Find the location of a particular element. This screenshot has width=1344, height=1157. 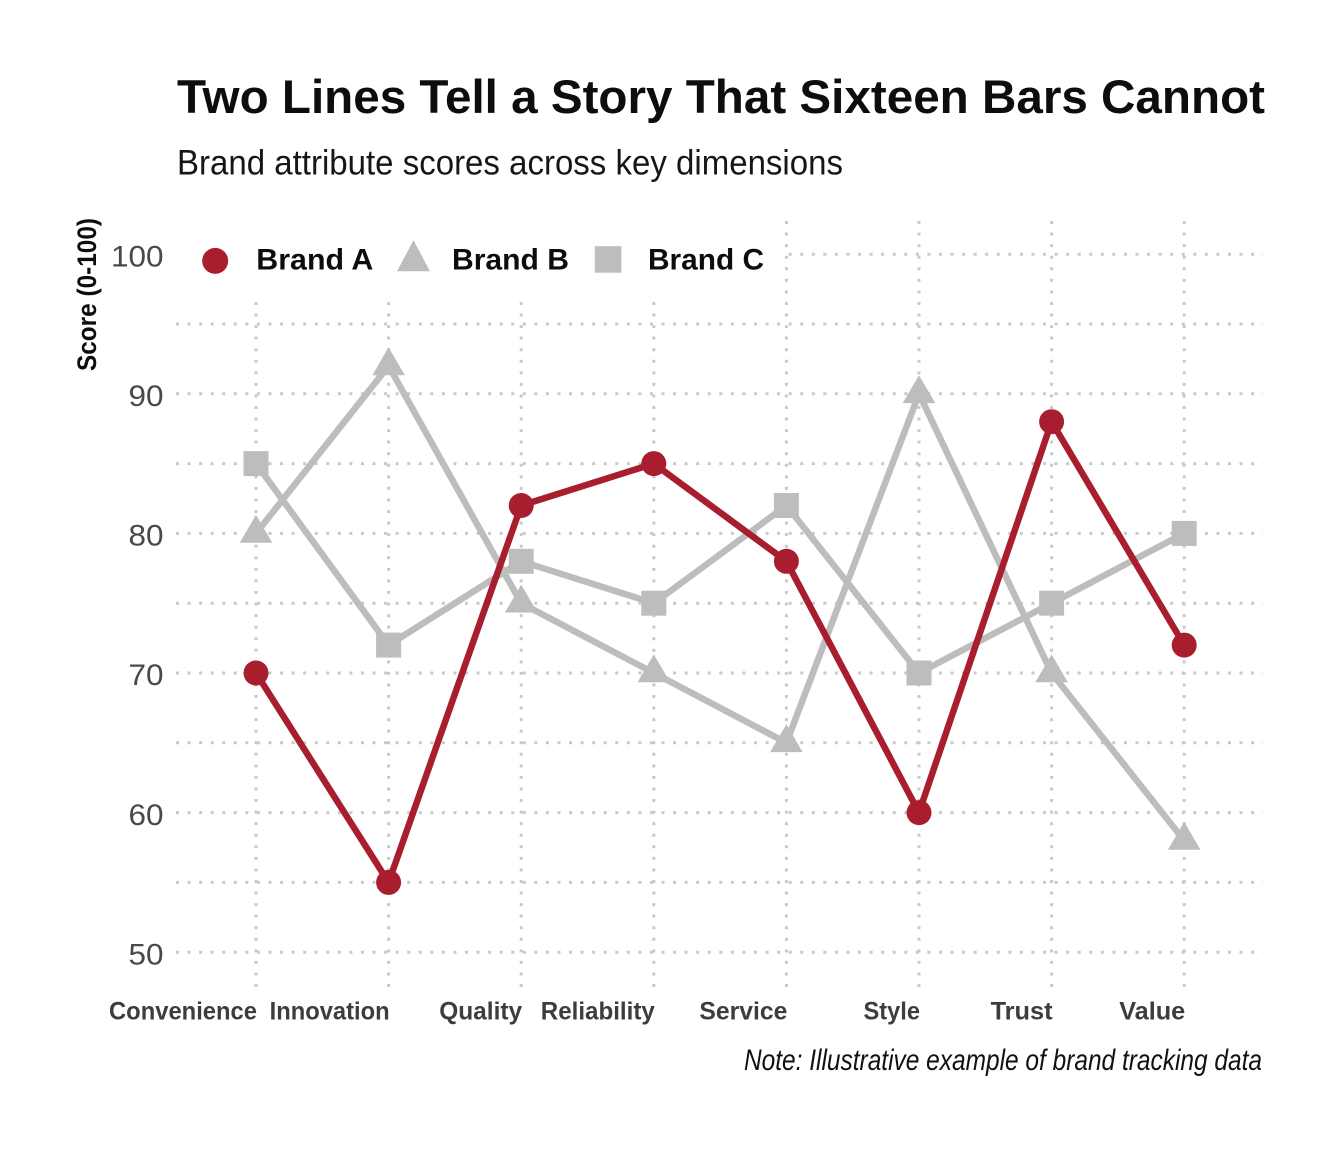

svg-text: Brand C is located at coordinates (706, 260).